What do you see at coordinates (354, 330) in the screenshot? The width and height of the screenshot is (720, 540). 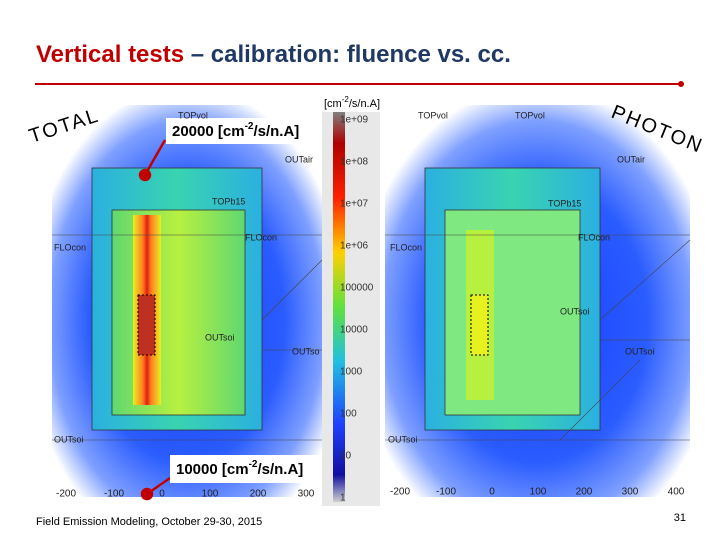 I see `colorbar-label: 10000` at bounding box center [354, 330].